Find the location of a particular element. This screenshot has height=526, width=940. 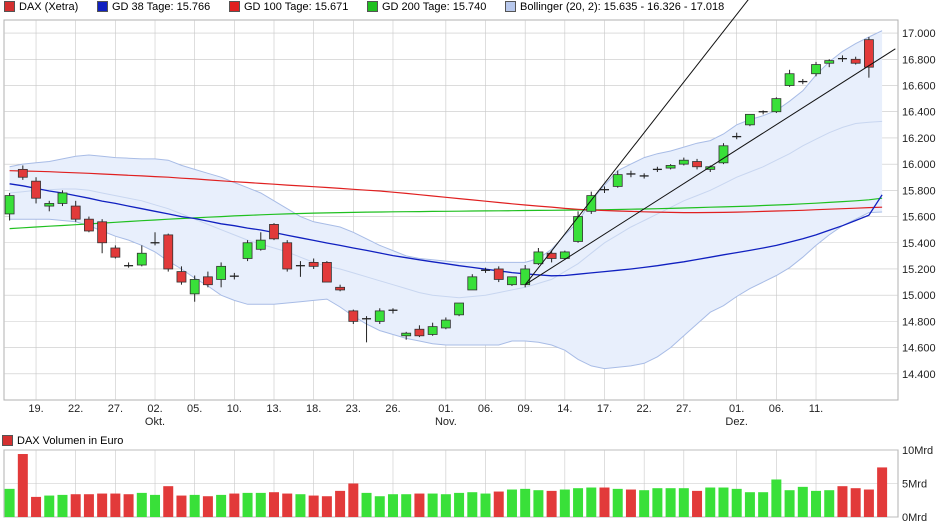

legend-item-gd100: GD 100 Tage: 15.671 is located at coordinates (288, 7).